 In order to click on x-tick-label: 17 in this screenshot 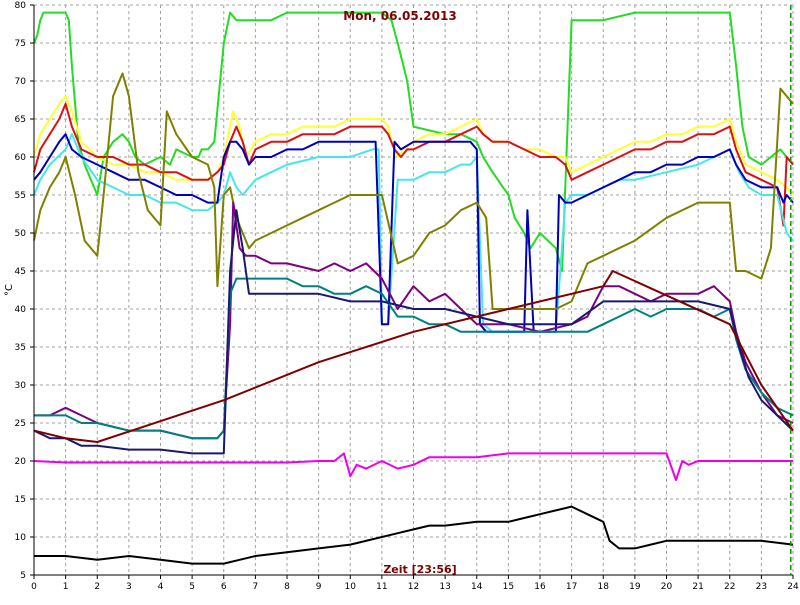, I will do `click(571, 587)`.